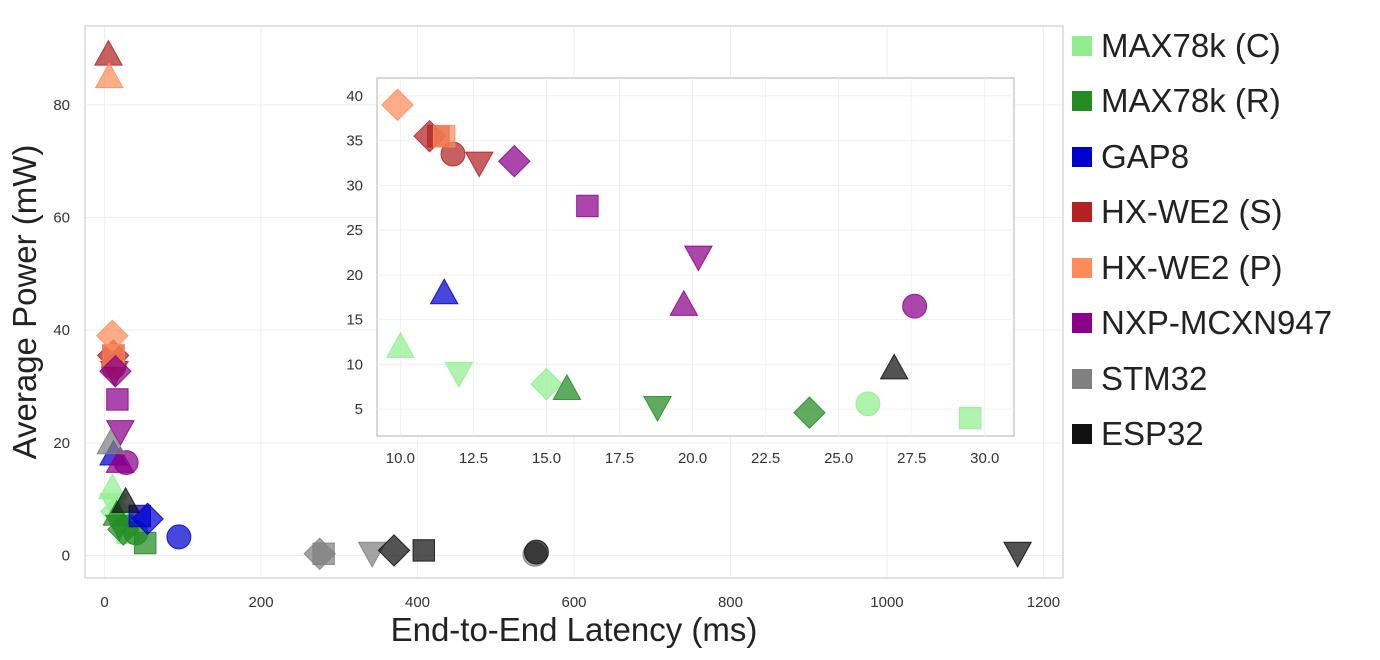  Describe the element at coordinates (684, 302) in the screenshot. I see `inset-point-nxp-mcxn947-triangle-up` at that location.